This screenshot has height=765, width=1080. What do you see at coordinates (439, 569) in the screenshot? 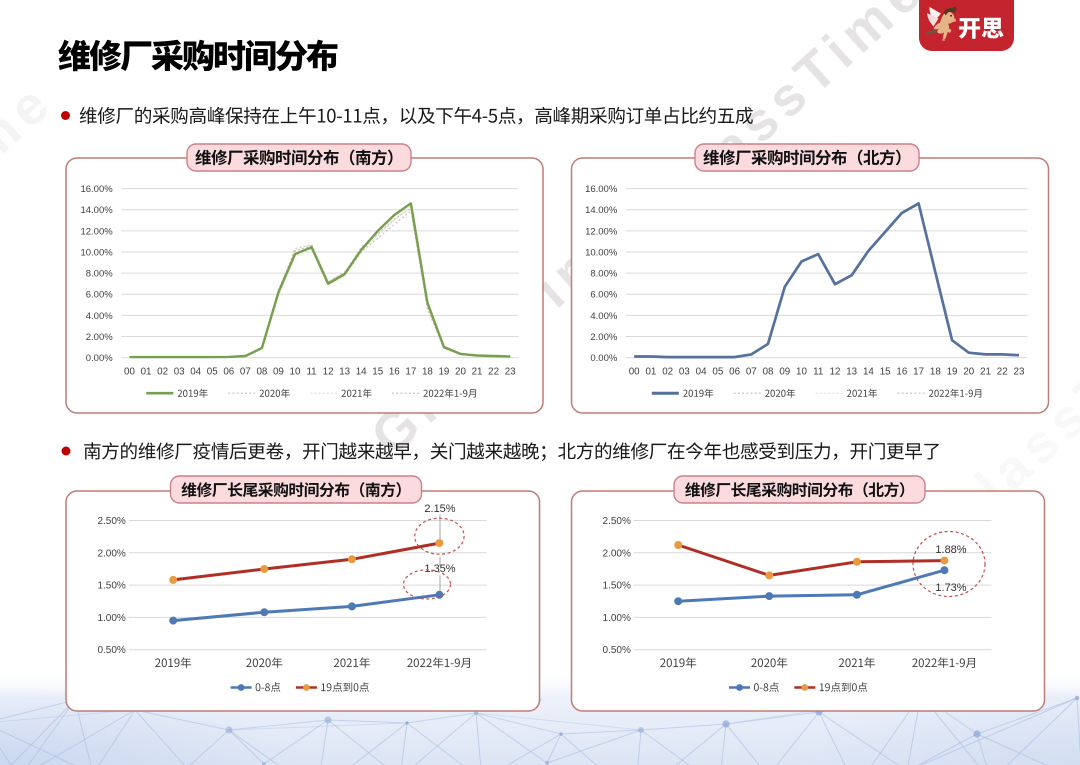
I see `svg-text: 1.35%` at bounding box center [439, 569].